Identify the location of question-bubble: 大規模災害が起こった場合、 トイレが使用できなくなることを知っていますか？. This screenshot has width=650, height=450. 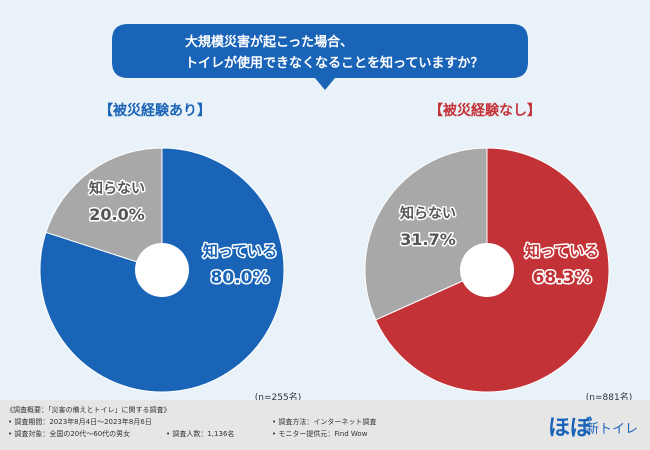
(320, 57).